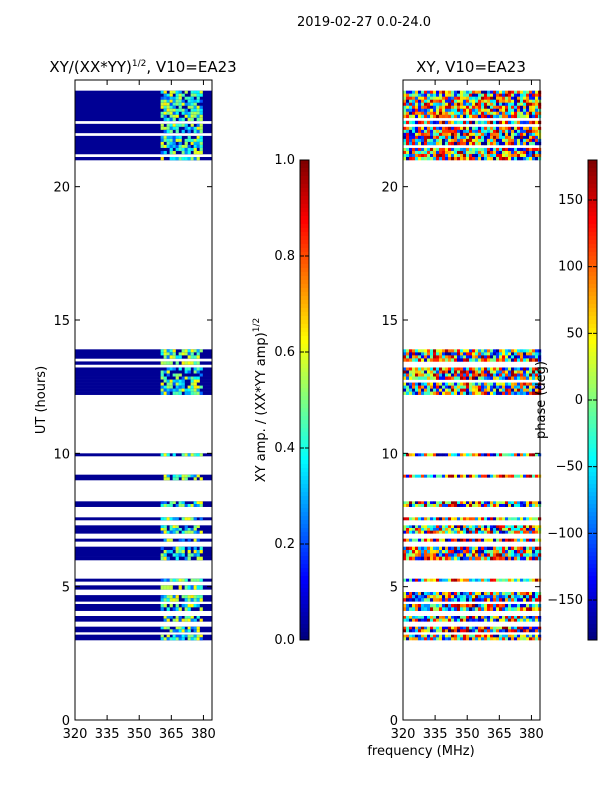 The image size is (600, 800). Describe the element at coordinates (171, 734) in the screenshot. I see `x-tick-label: 365` at that location.